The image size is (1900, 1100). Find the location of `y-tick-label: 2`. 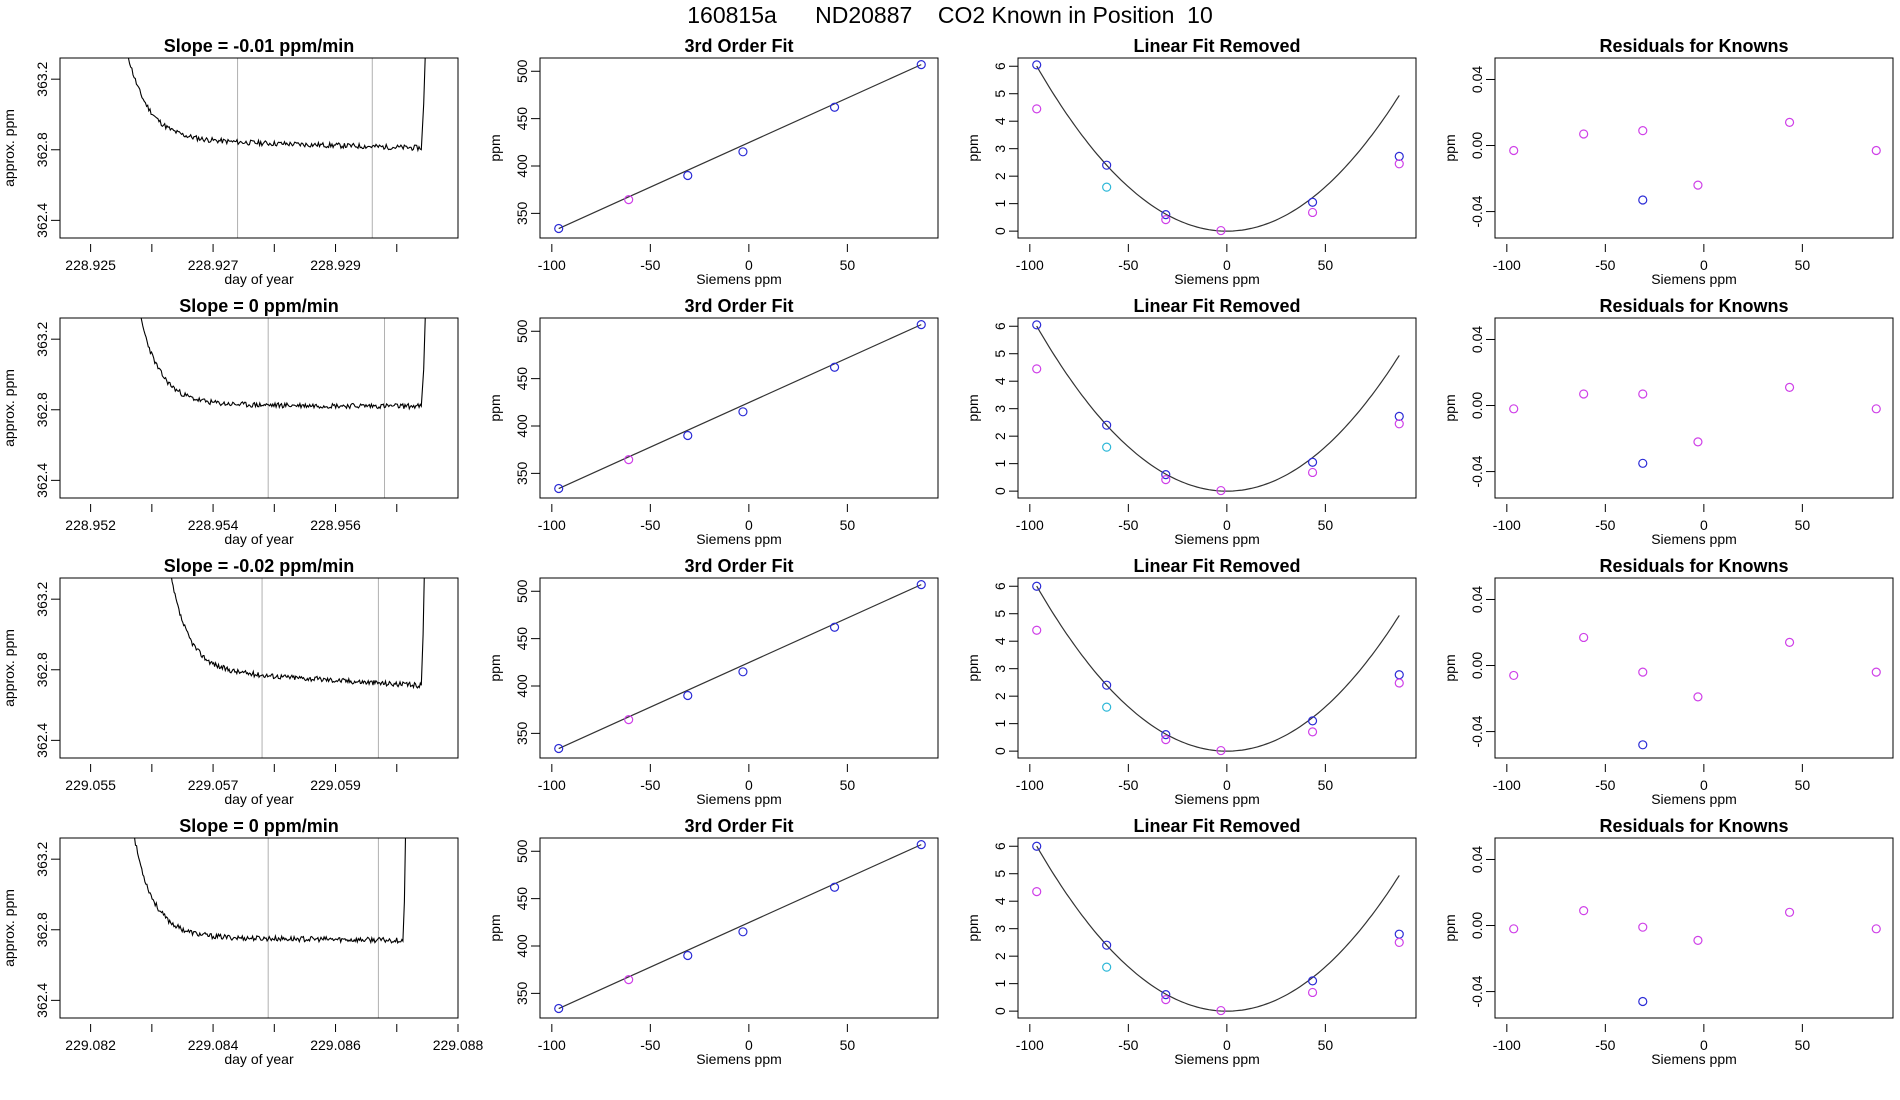

y-tick-label: 2 is located at coordinates (1000, 436).